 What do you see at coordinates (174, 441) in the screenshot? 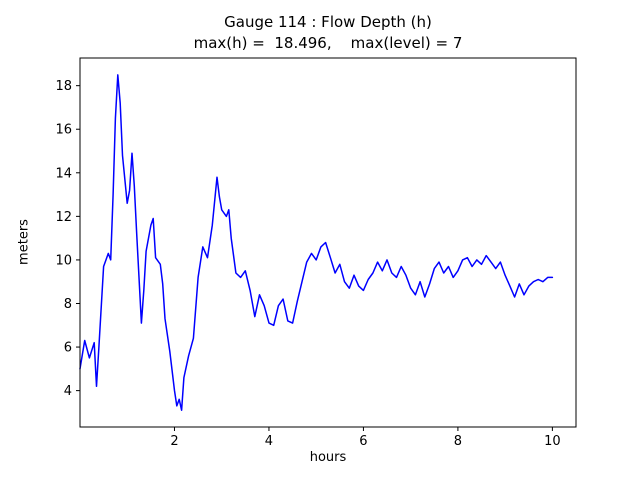
I see `x-tick-label: 2` at bounding box center [174, 441].